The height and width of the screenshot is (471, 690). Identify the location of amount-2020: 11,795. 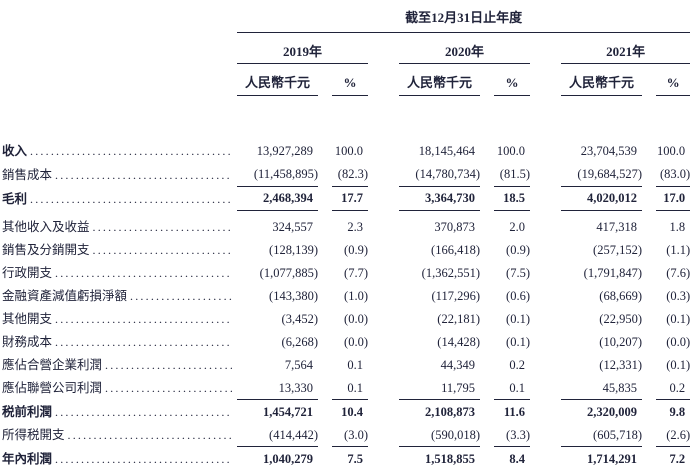
(439, 388).